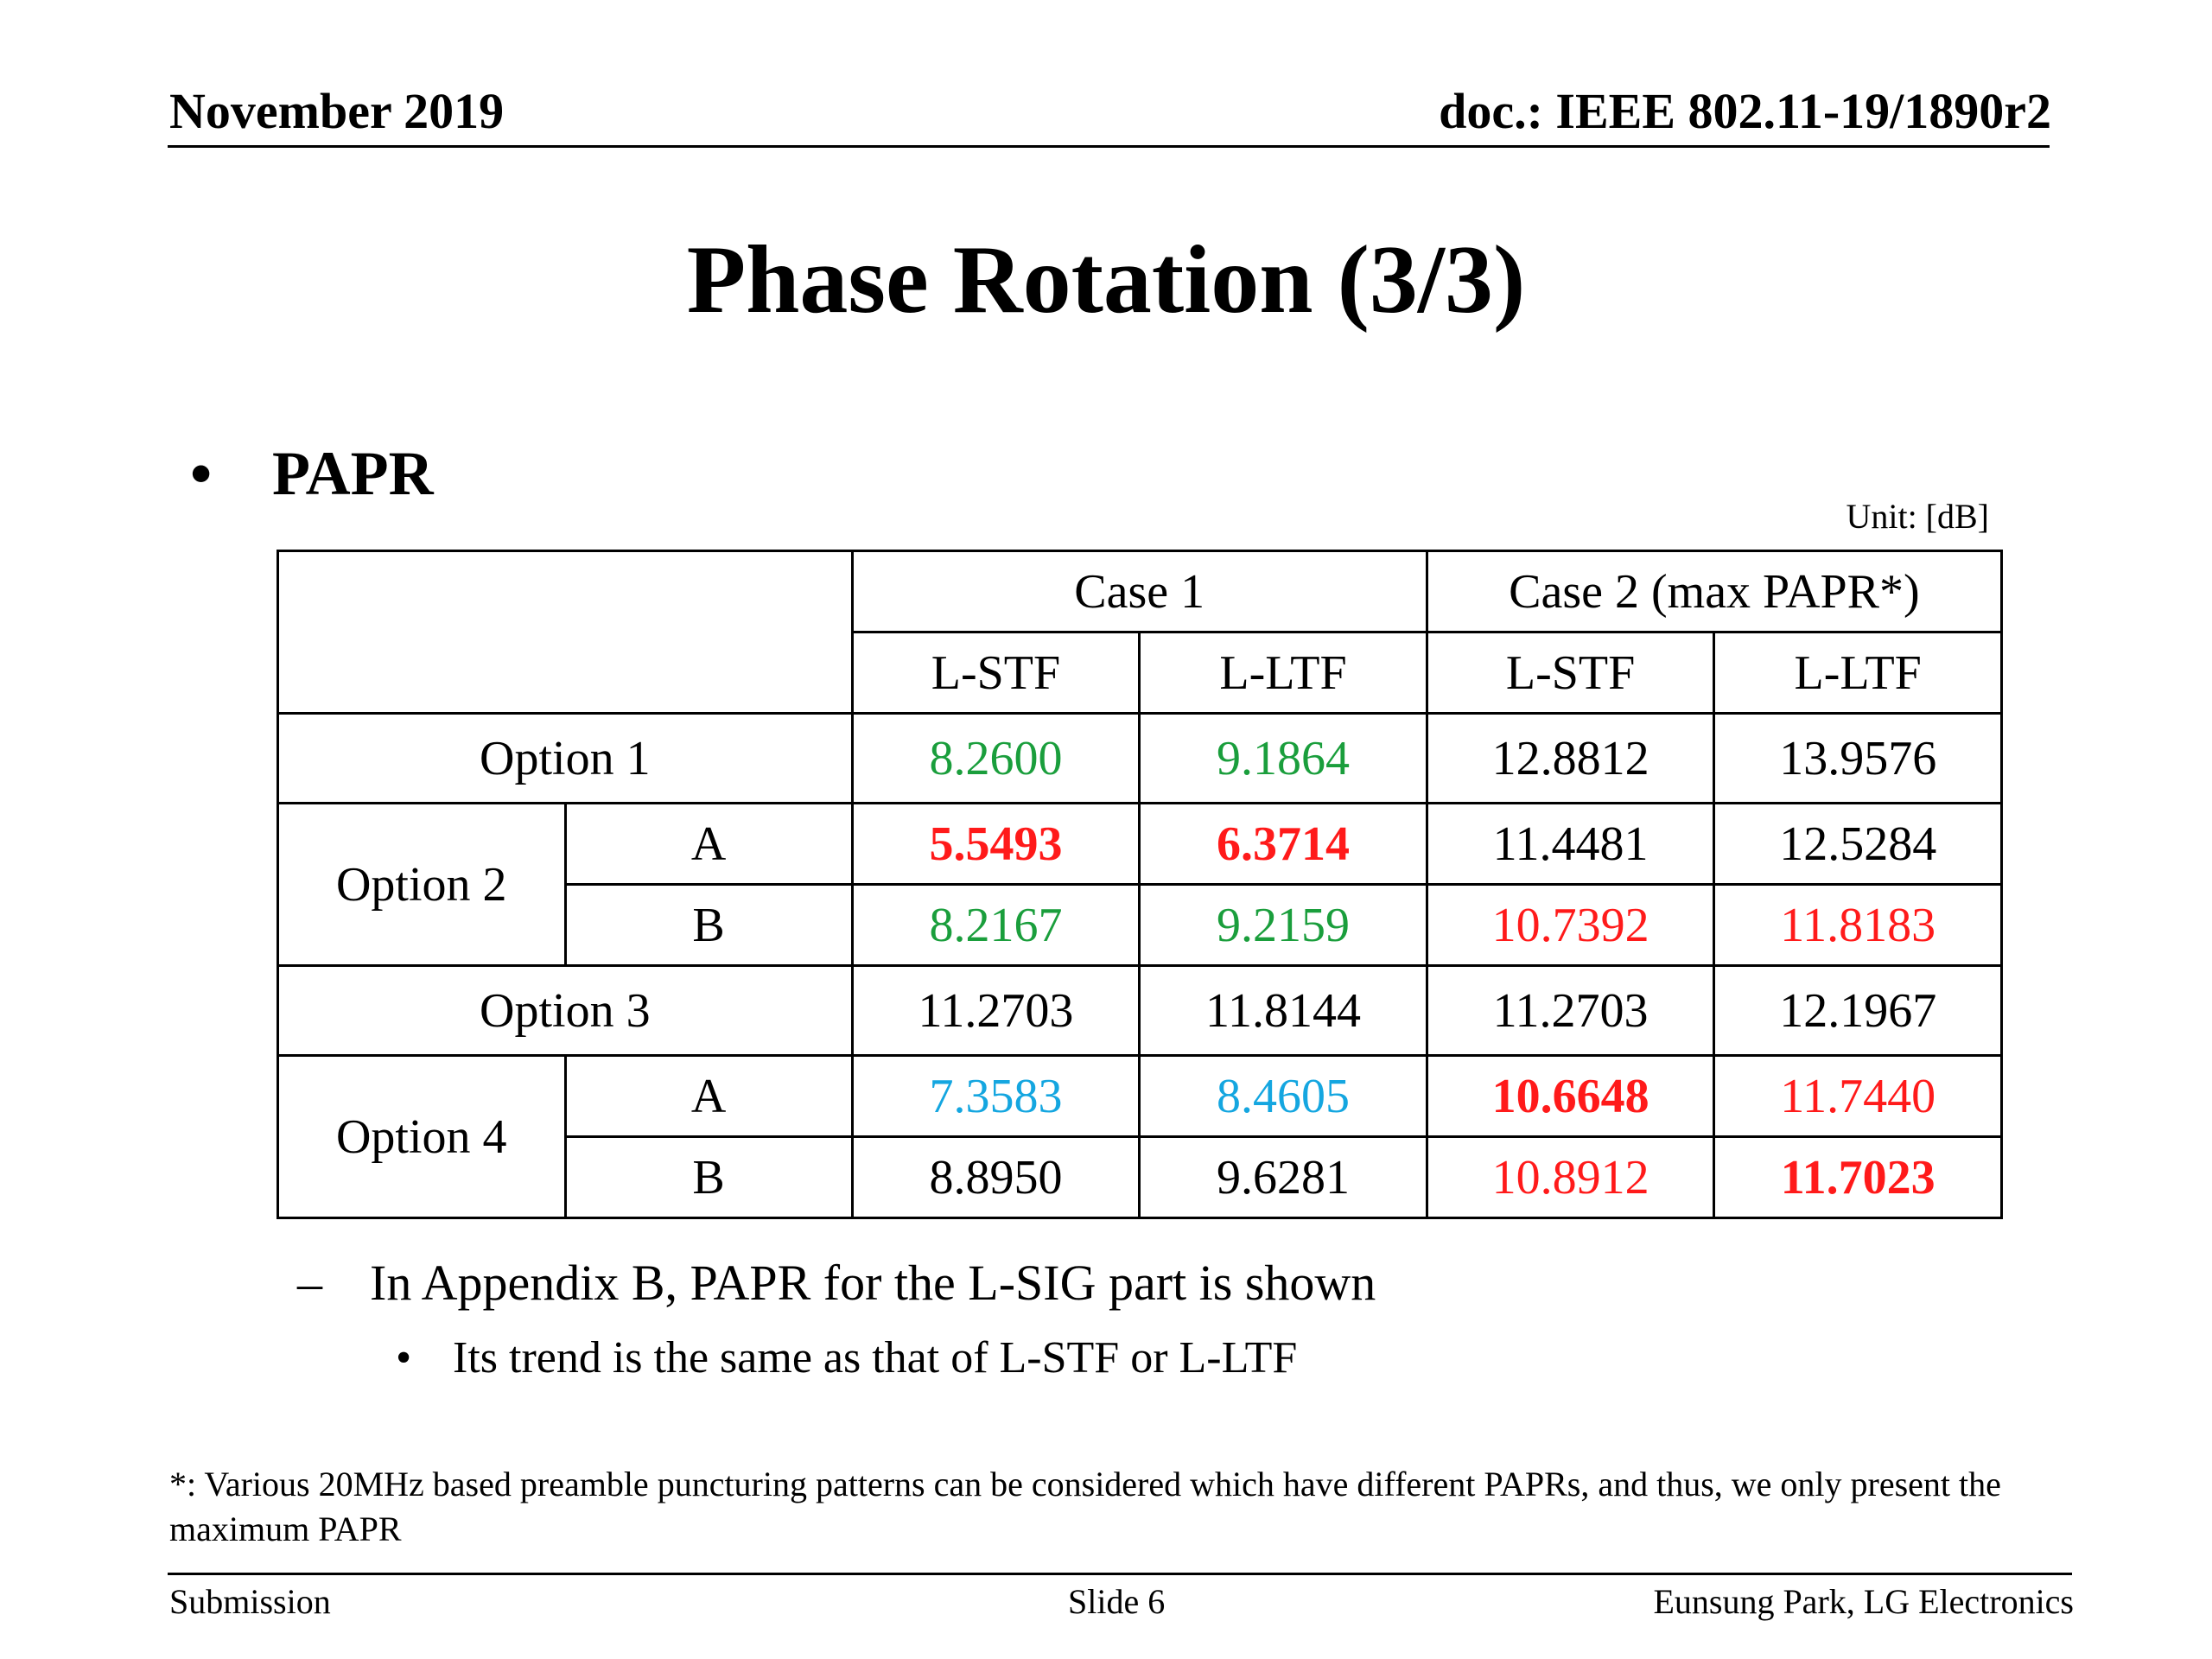 This screenshot has width=2212, height=1659. What do you see at coordinates (565, 632) in the screenshot?
I see `table-corner-cell` at bounding box center [565, 632].